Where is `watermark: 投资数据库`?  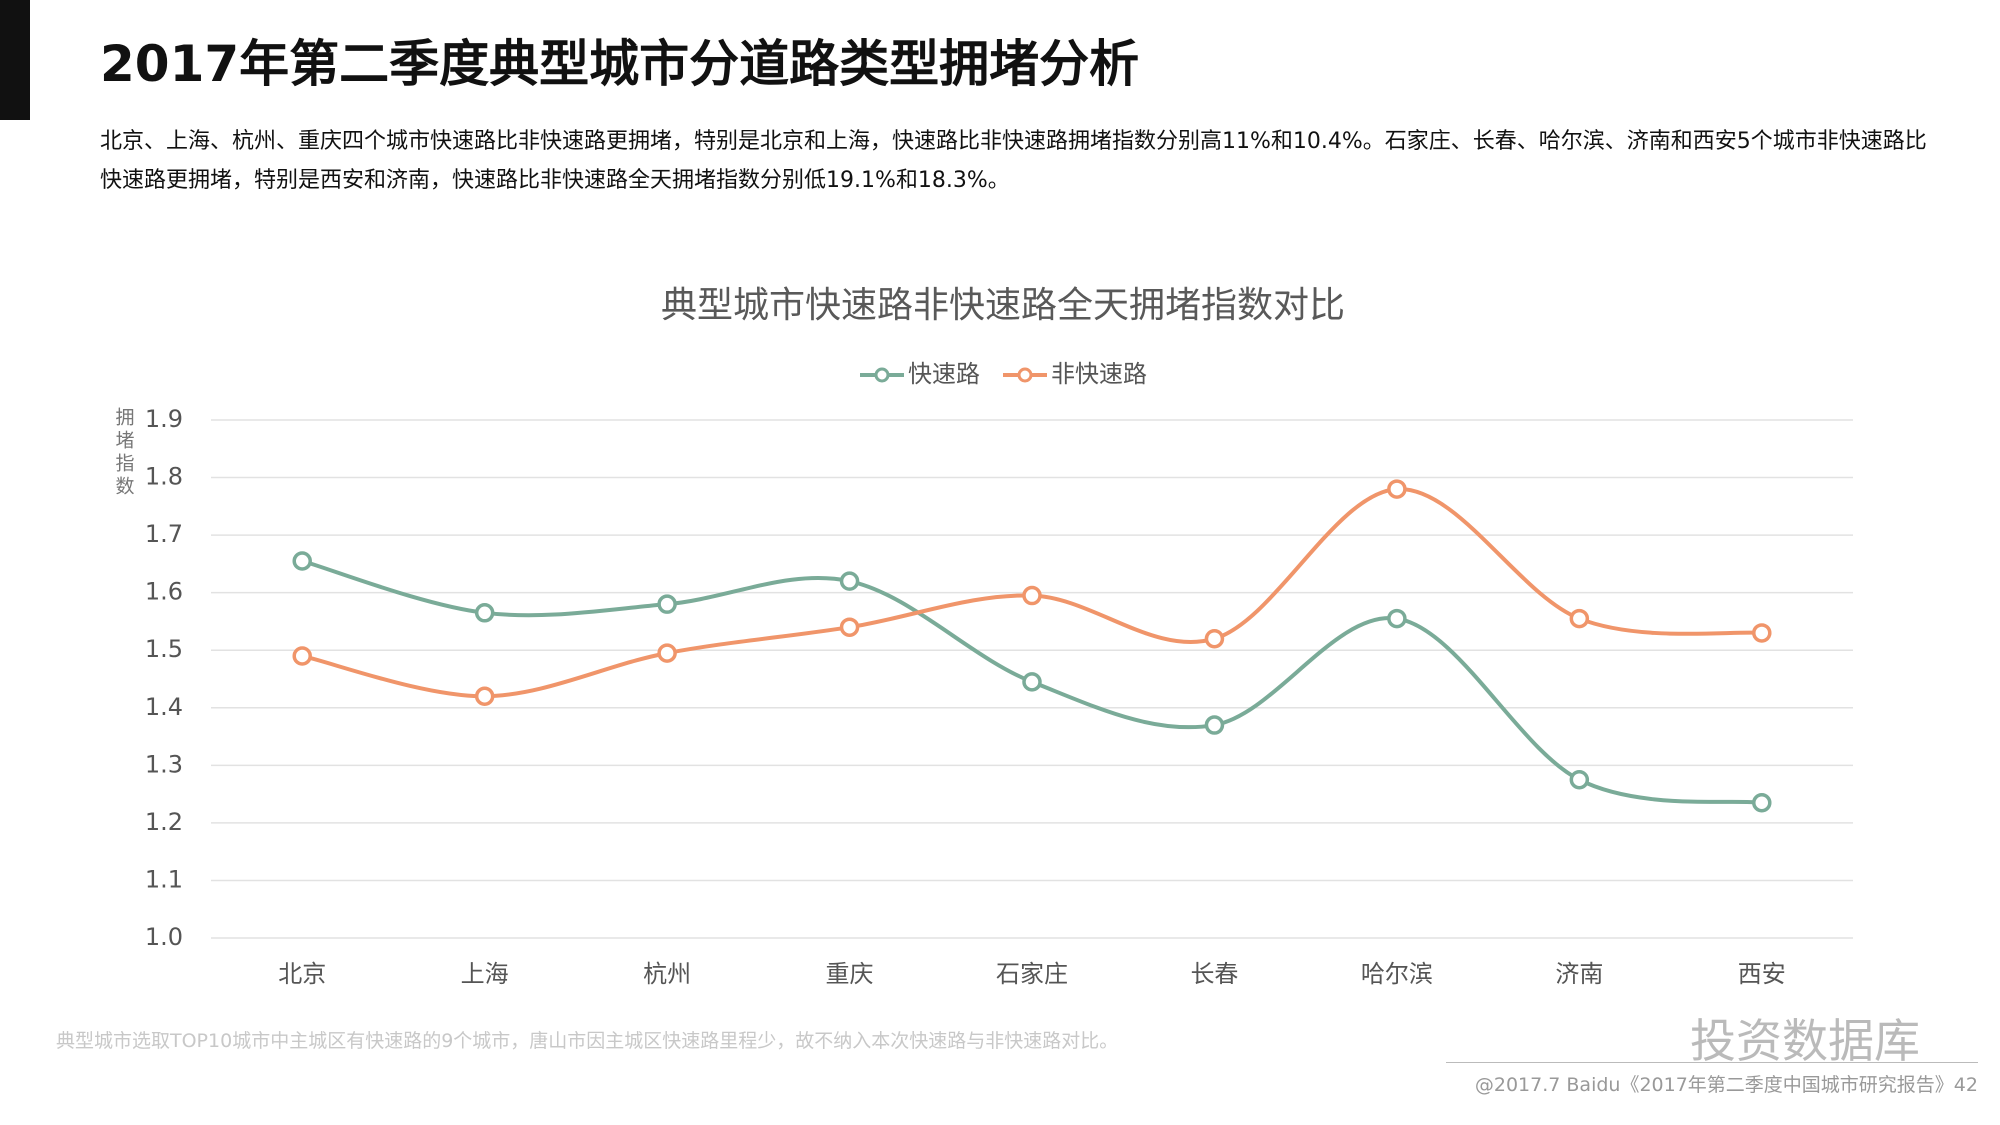 watermark: 投资数据库 is located at coordinates (1805, 1041).